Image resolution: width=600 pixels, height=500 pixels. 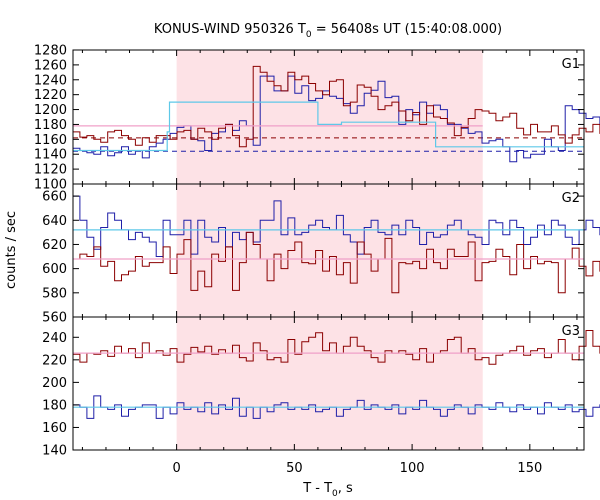 I want to click on y-tick-label: 620, so click(x=54, y=245).